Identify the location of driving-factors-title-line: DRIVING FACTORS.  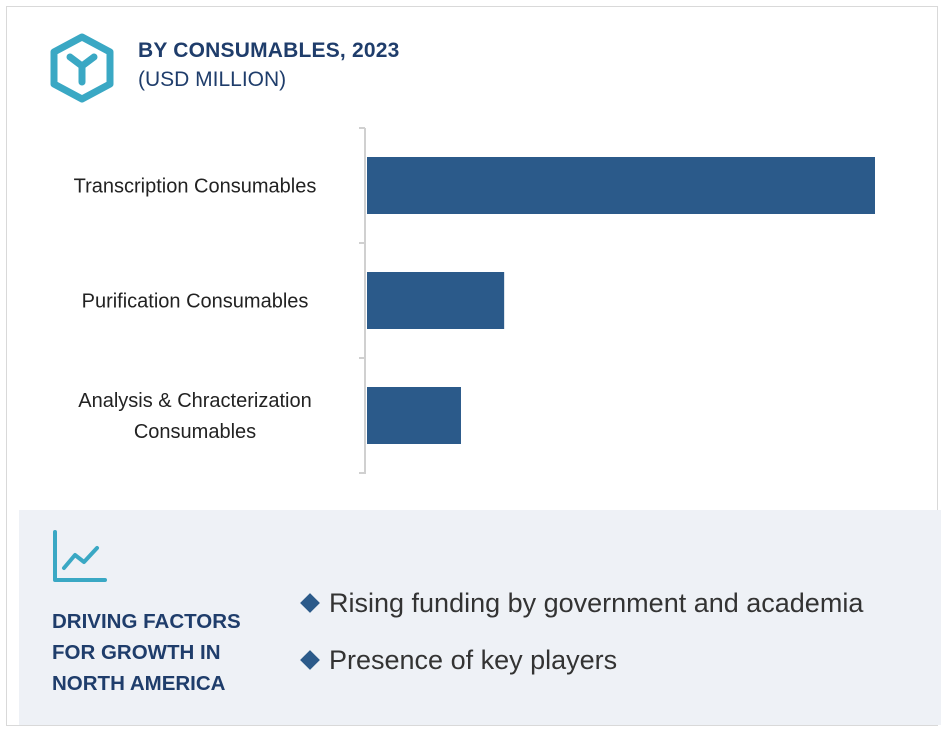
(146, 621).